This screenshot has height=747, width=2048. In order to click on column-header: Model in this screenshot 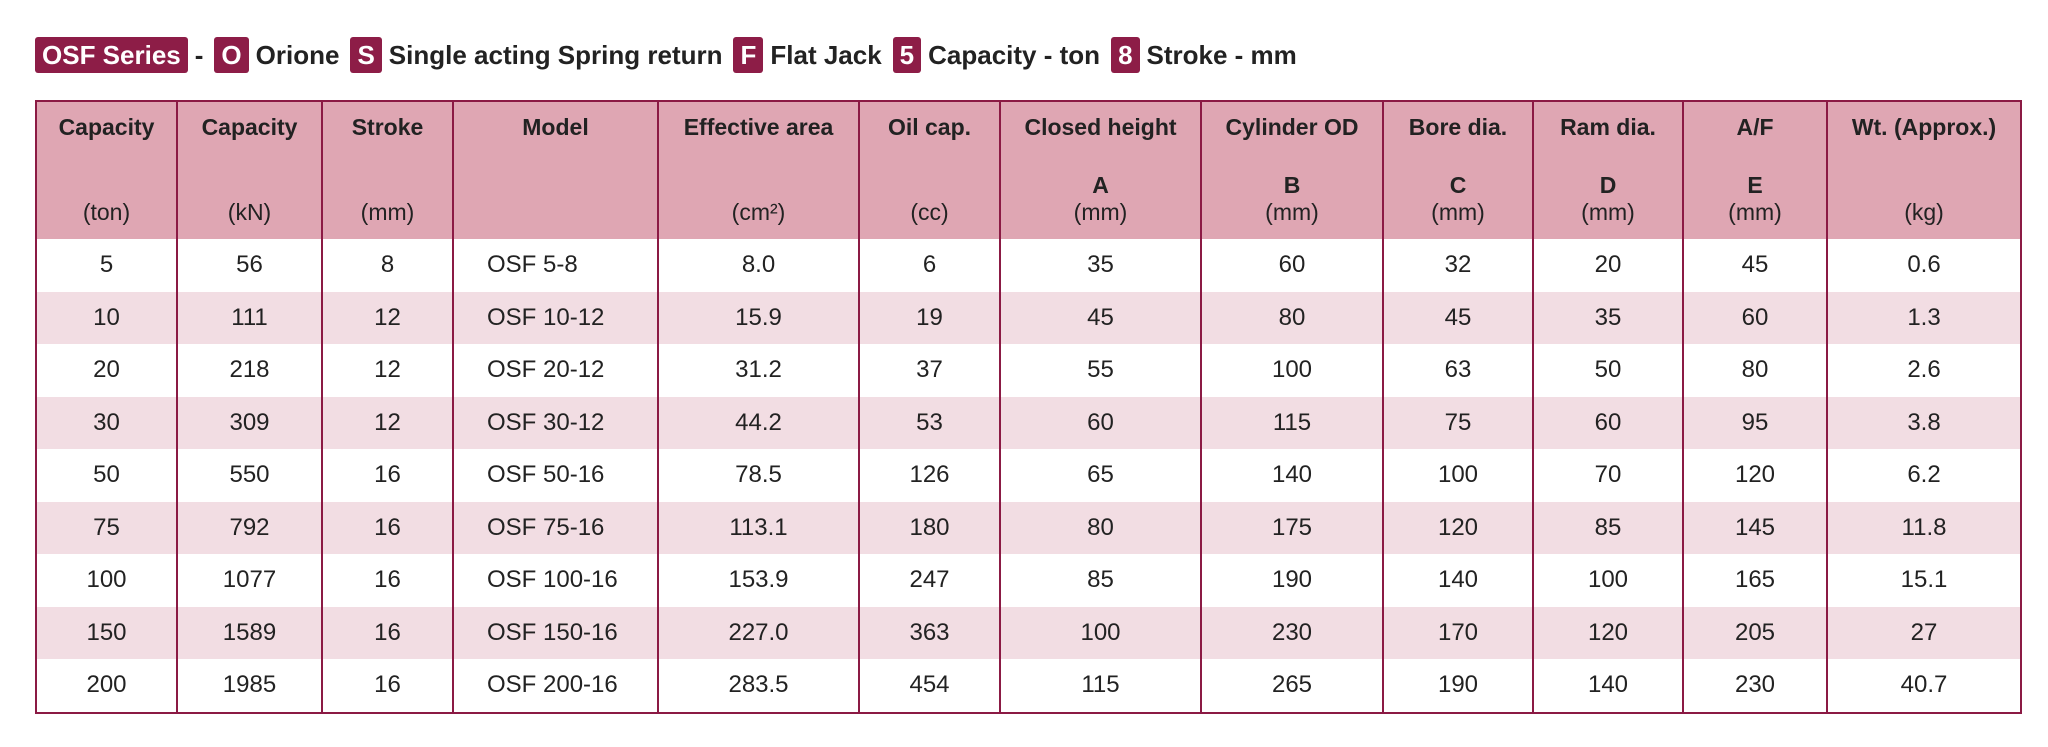, I will do `click(555, 170)`.